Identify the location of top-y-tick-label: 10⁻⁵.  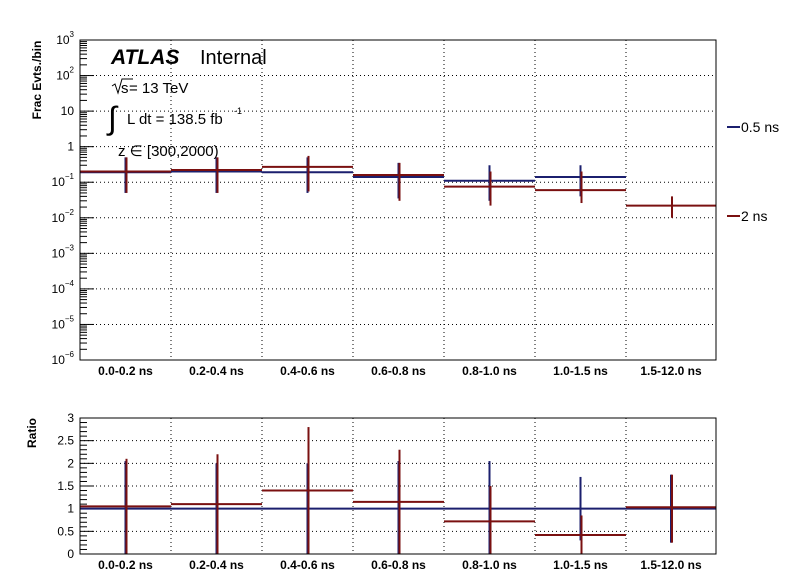
(63, 322).